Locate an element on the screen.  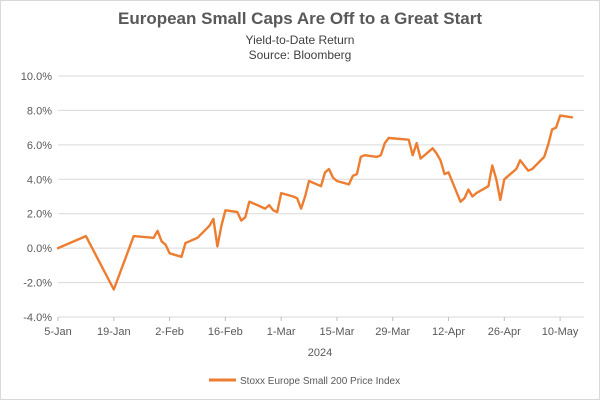
y-tick-label: 10.0% is located at coordinates (36, 77).